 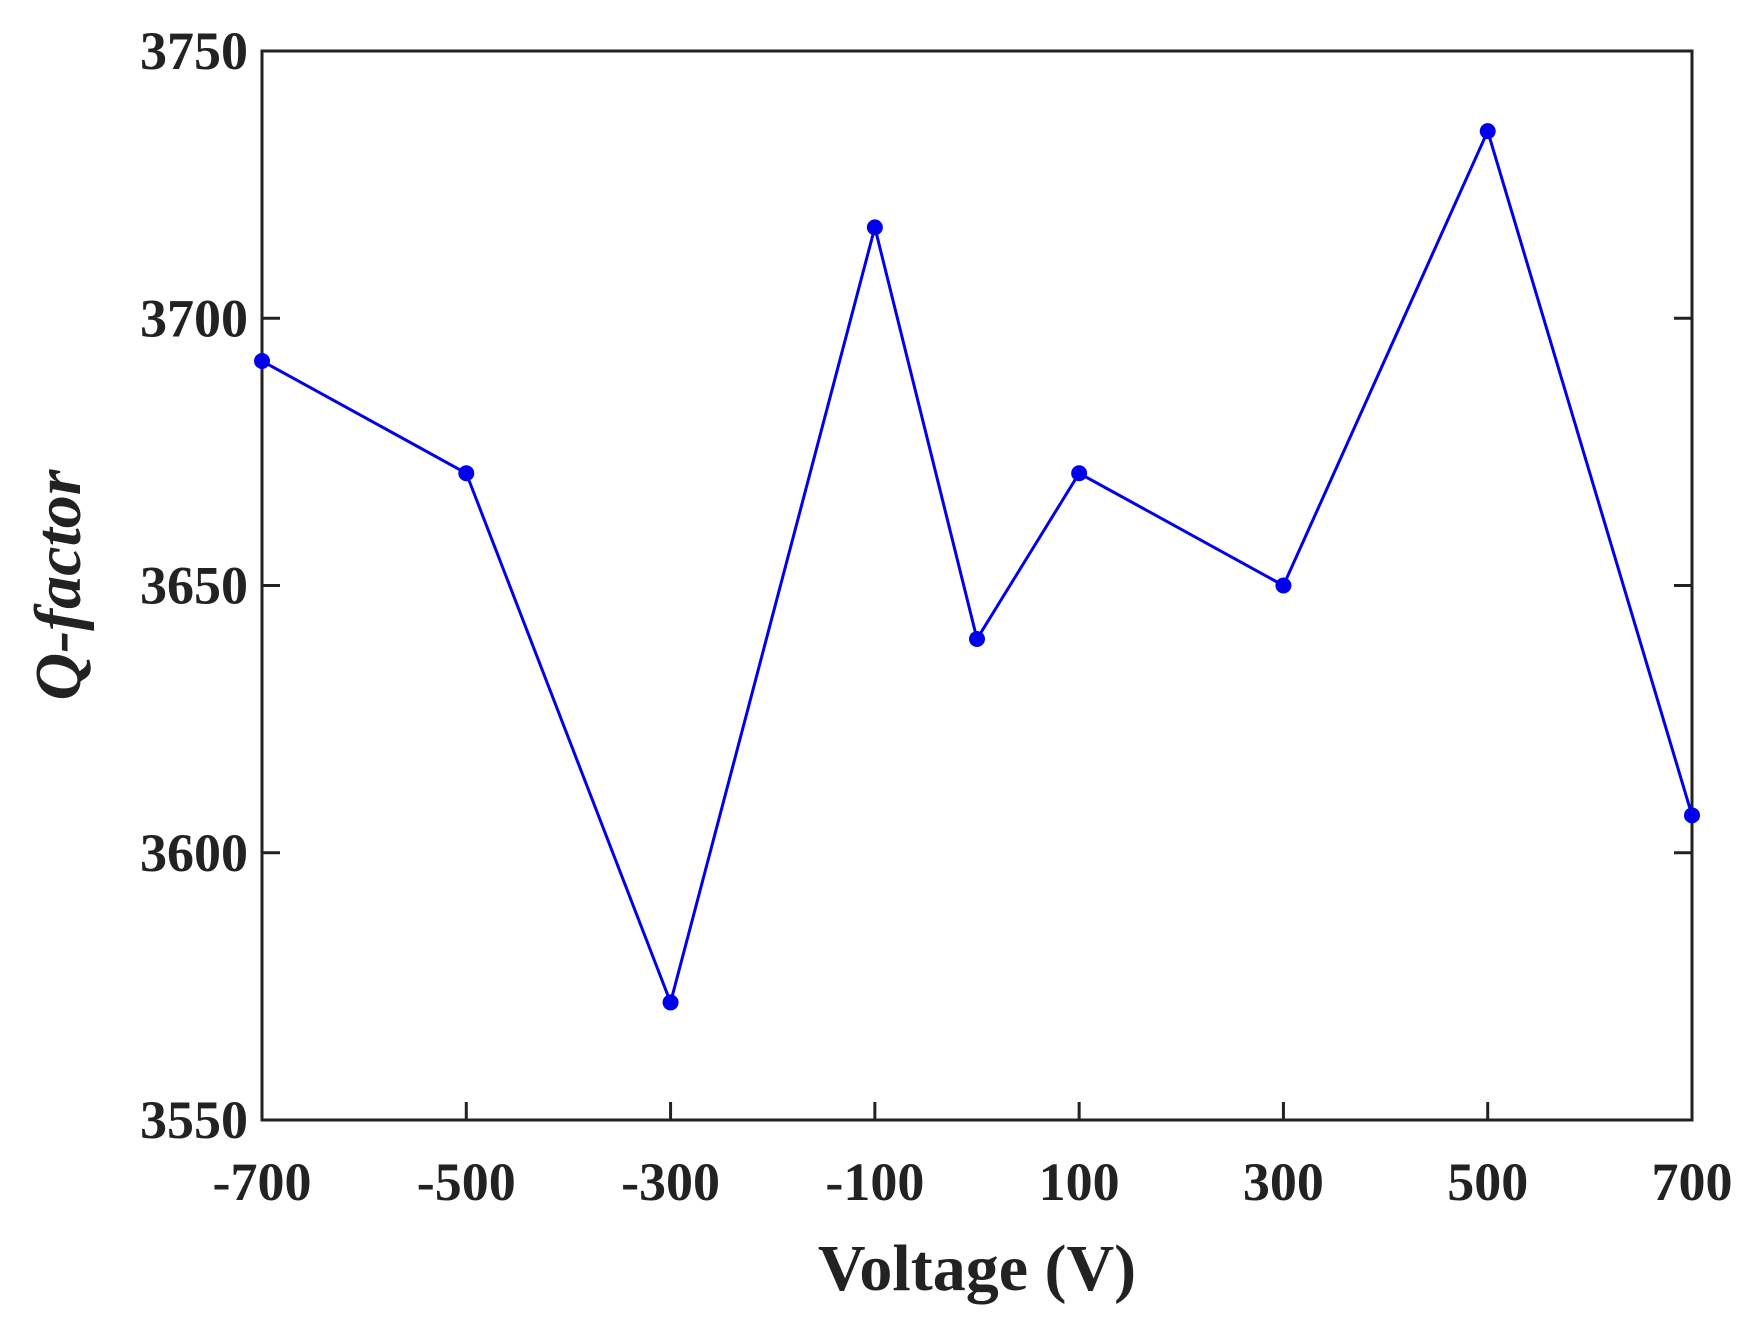 What do you see at coordinates (670, 1182) in the screenshot?
I see `x-tick-label: -300` at bounding box center [670, 1182].